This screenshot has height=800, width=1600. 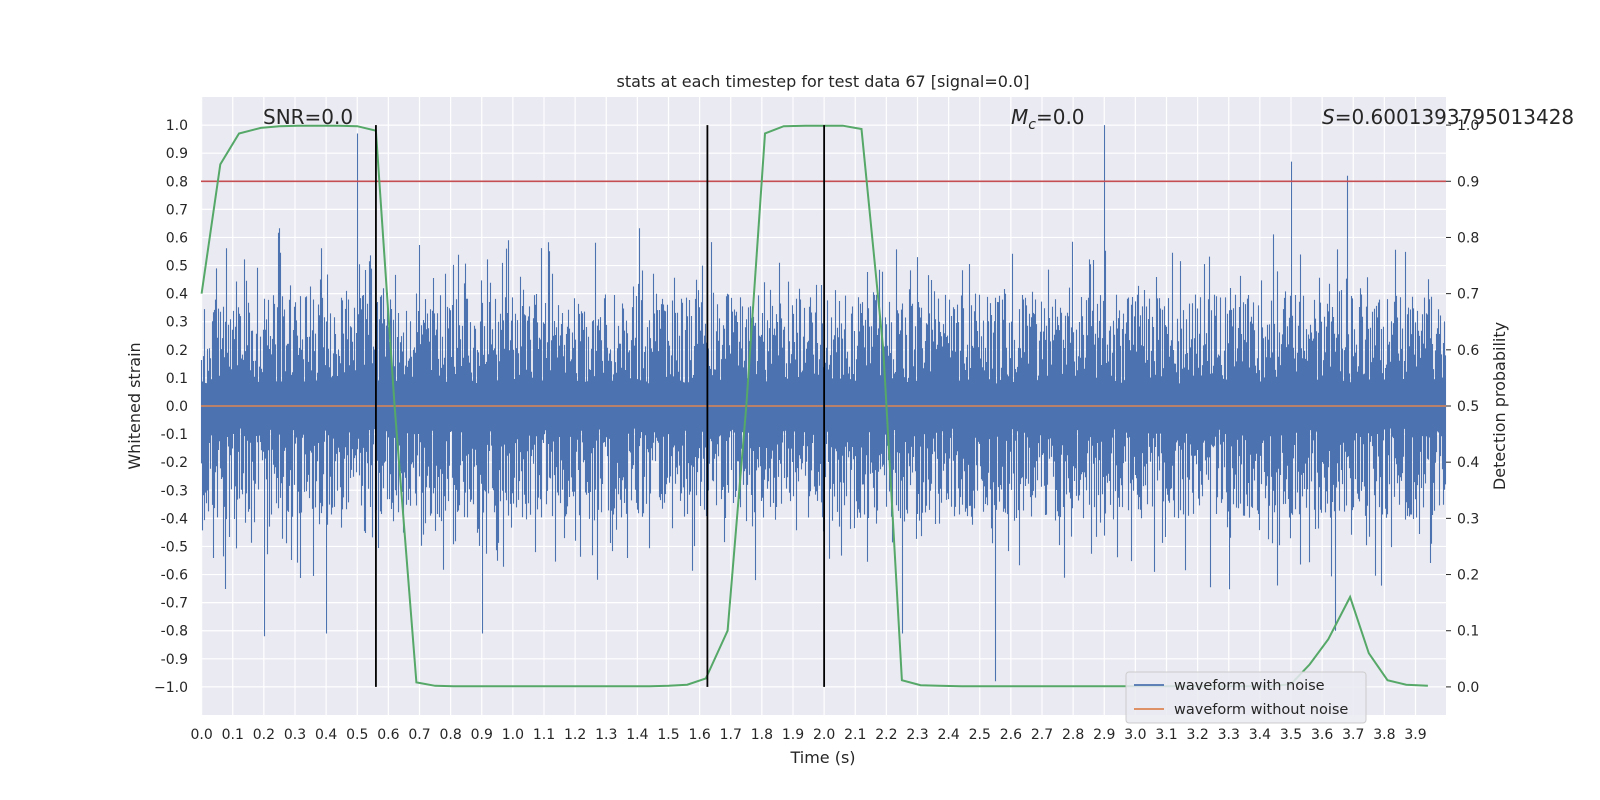 What do you see at coordinates (174, 519) in the screenshot?
I see `y-tick-label: -0.4` at bounding box center [174, 519].